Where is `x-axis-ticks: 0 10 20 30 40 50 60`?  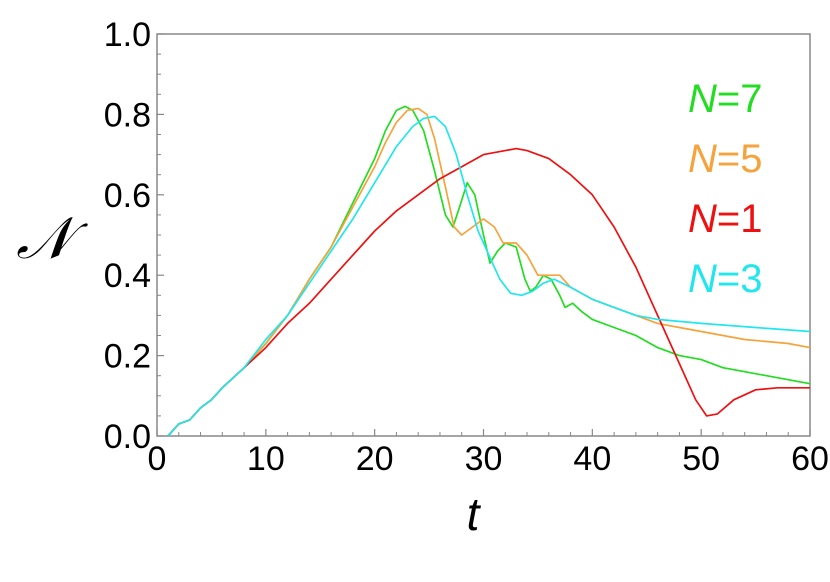 x-axis-ticks: 0 10 20 30 40 50 60 is located at coordinates (488, 453).